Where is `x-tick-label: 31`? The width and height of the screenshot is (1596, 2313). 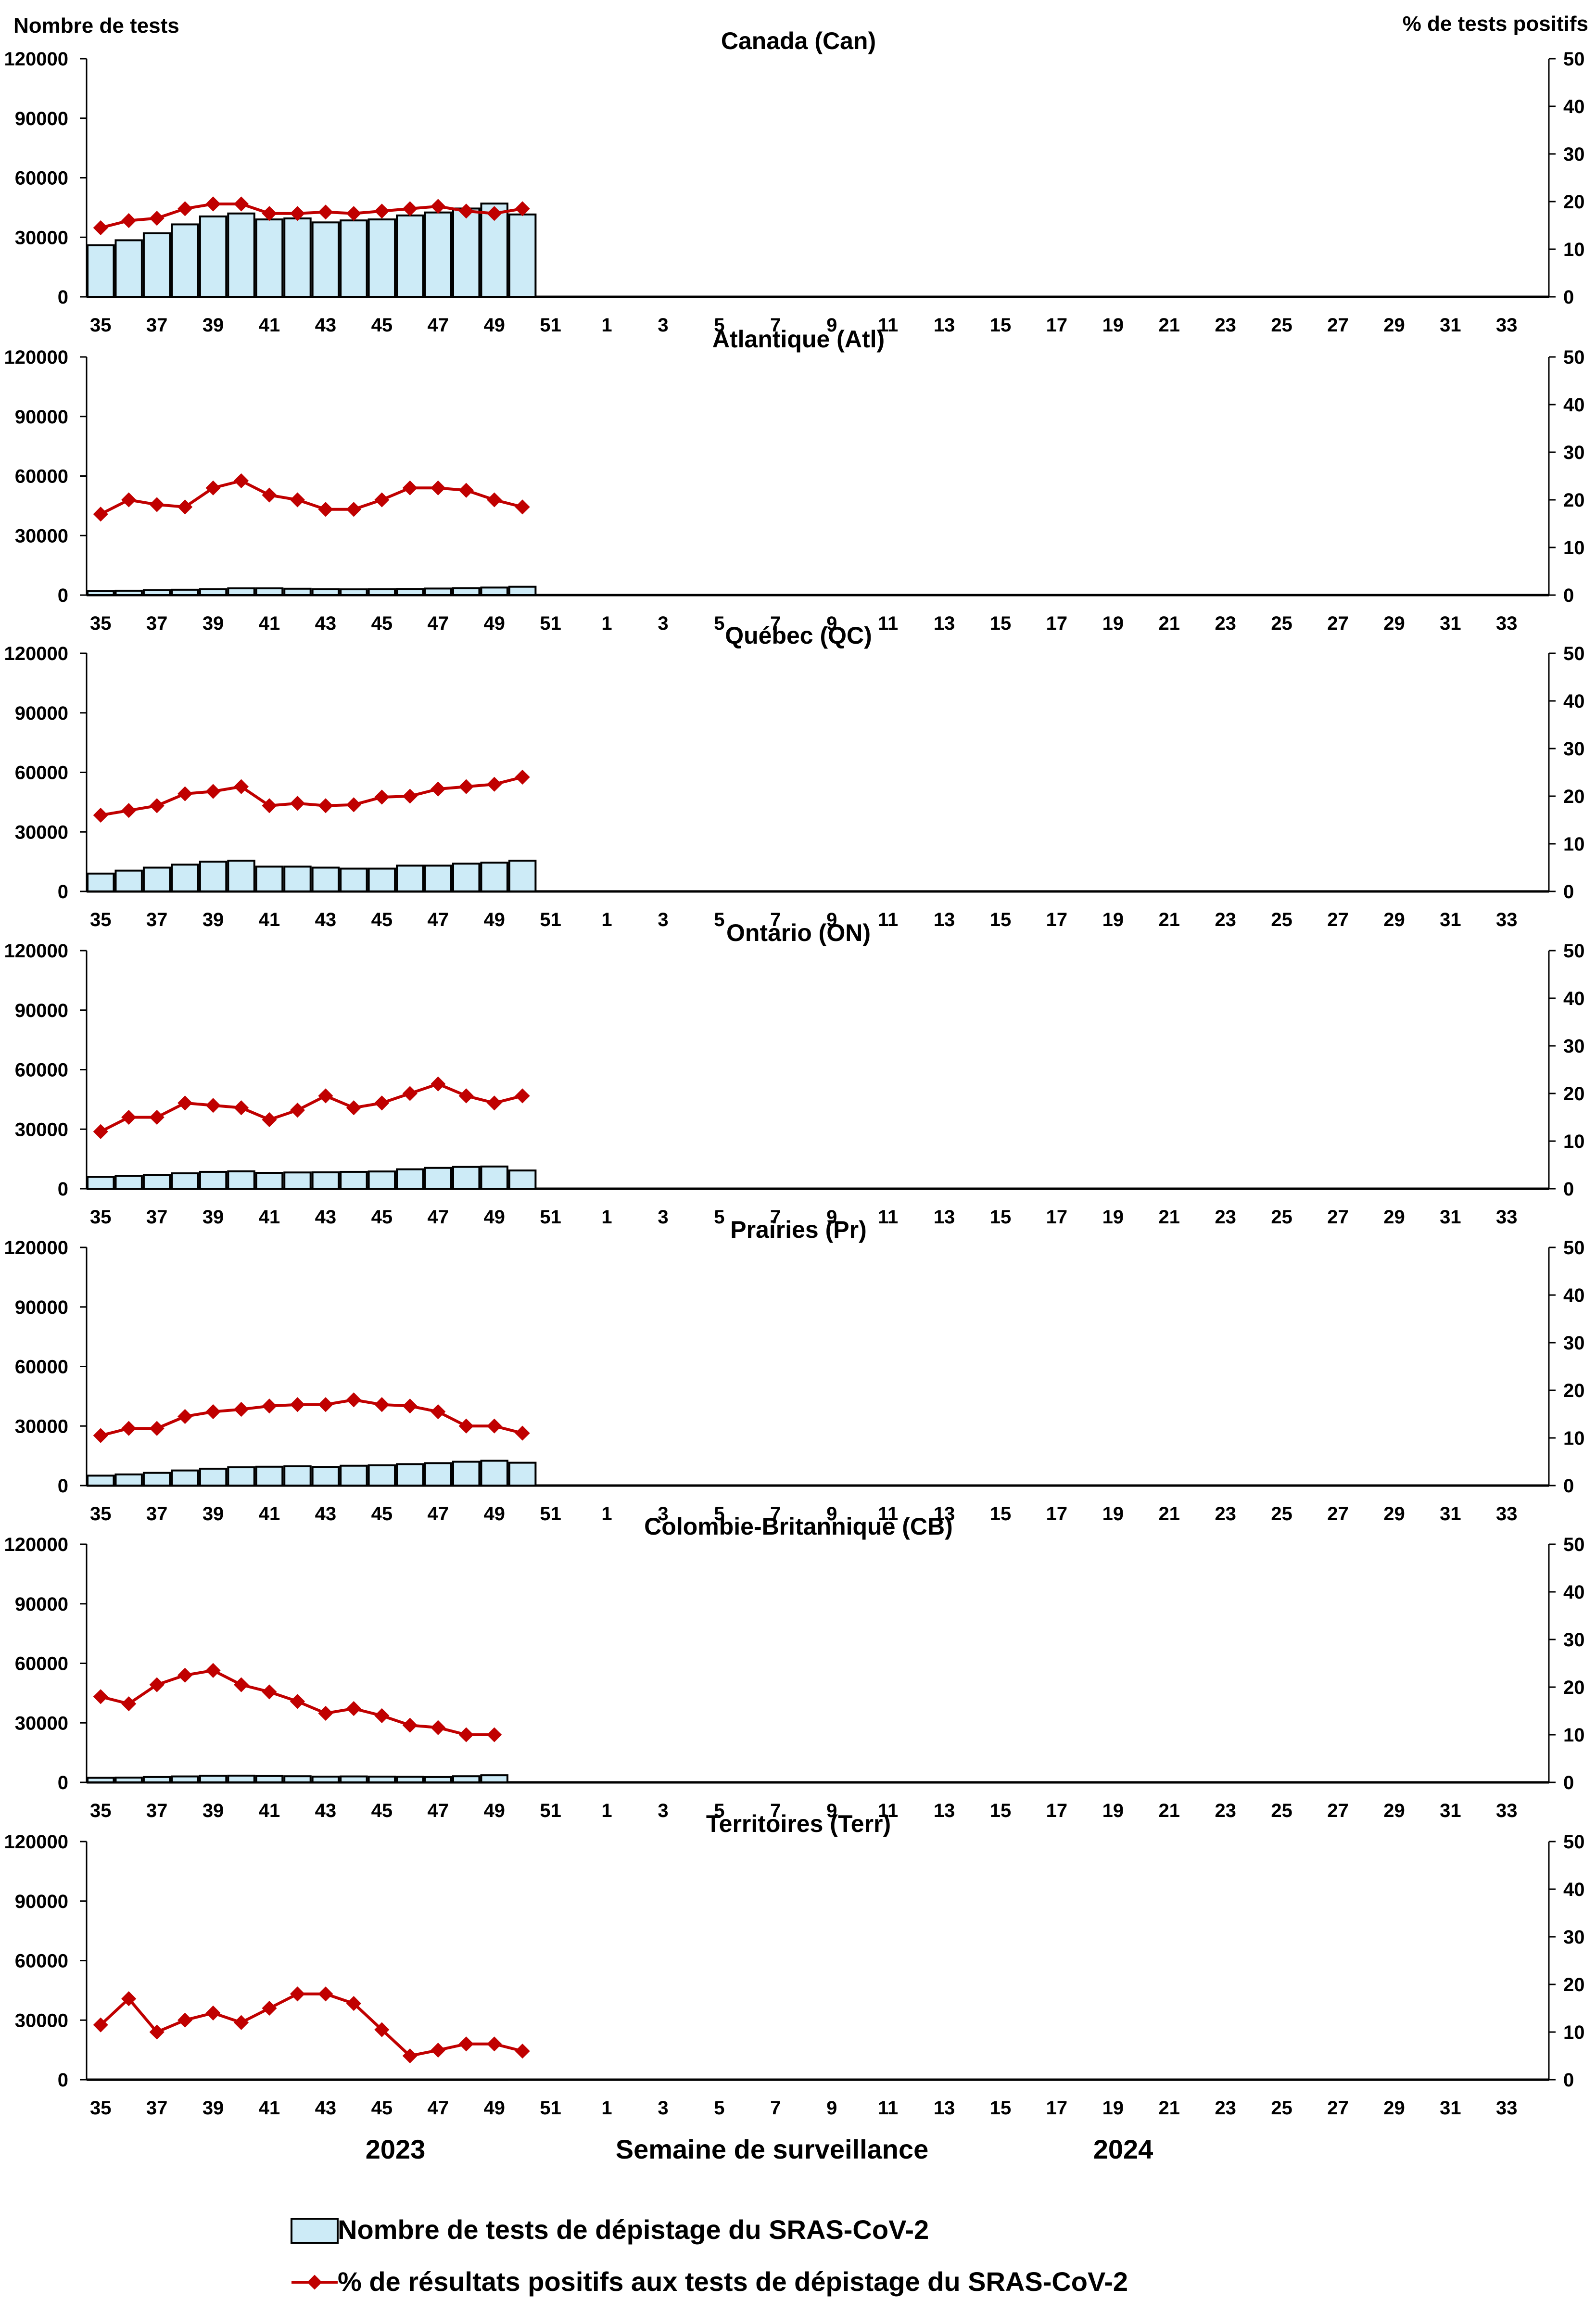 x-tick-label: 31 is located at coordinates (1450, 325).